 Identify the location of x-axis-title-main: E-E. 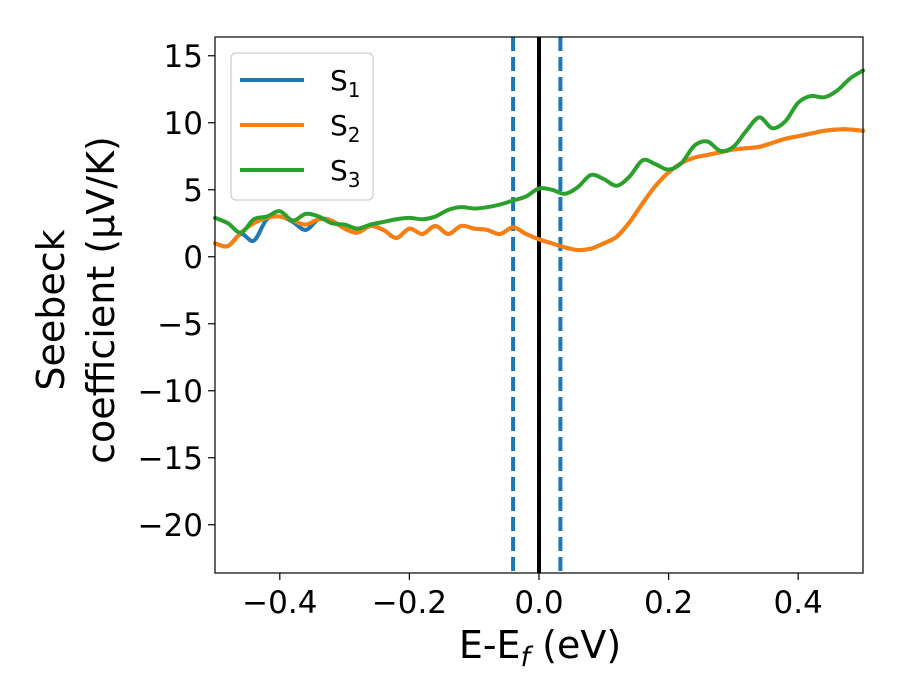
(490, 645).